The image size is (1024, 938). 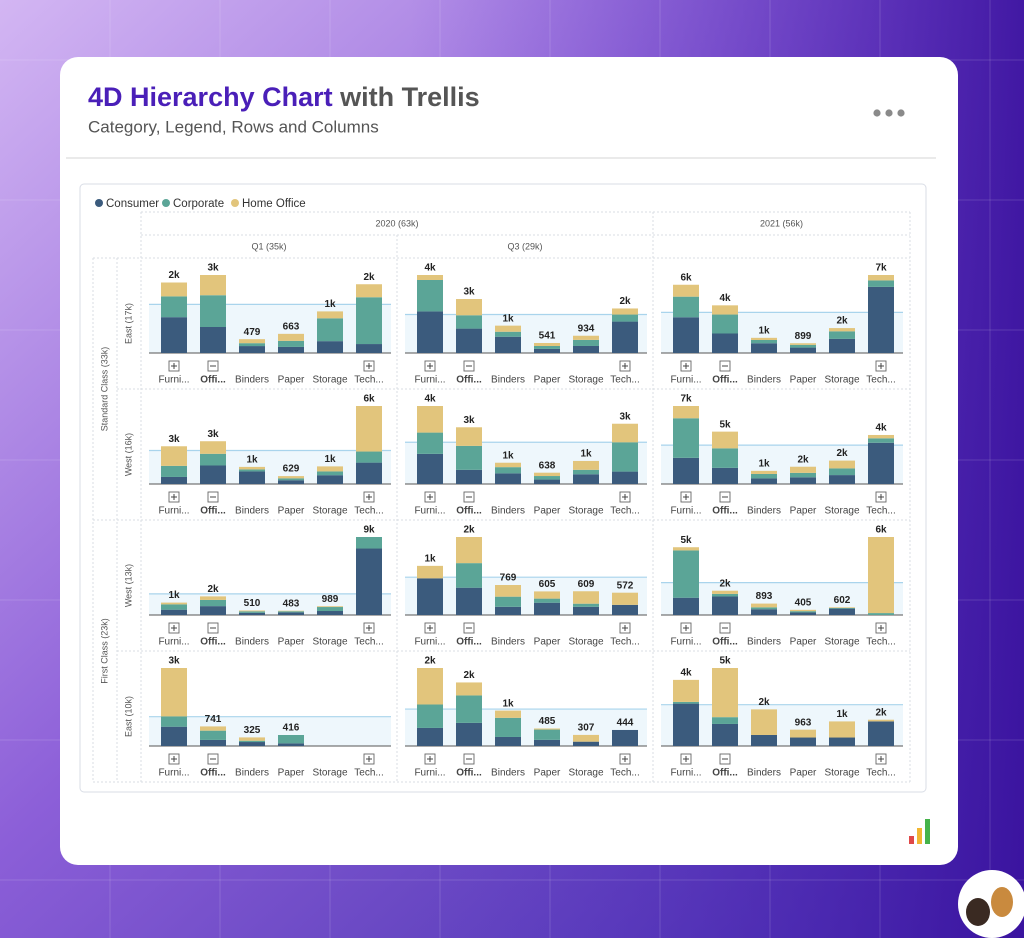 I want to click on total-label: 541, so click(x=547, y=336).